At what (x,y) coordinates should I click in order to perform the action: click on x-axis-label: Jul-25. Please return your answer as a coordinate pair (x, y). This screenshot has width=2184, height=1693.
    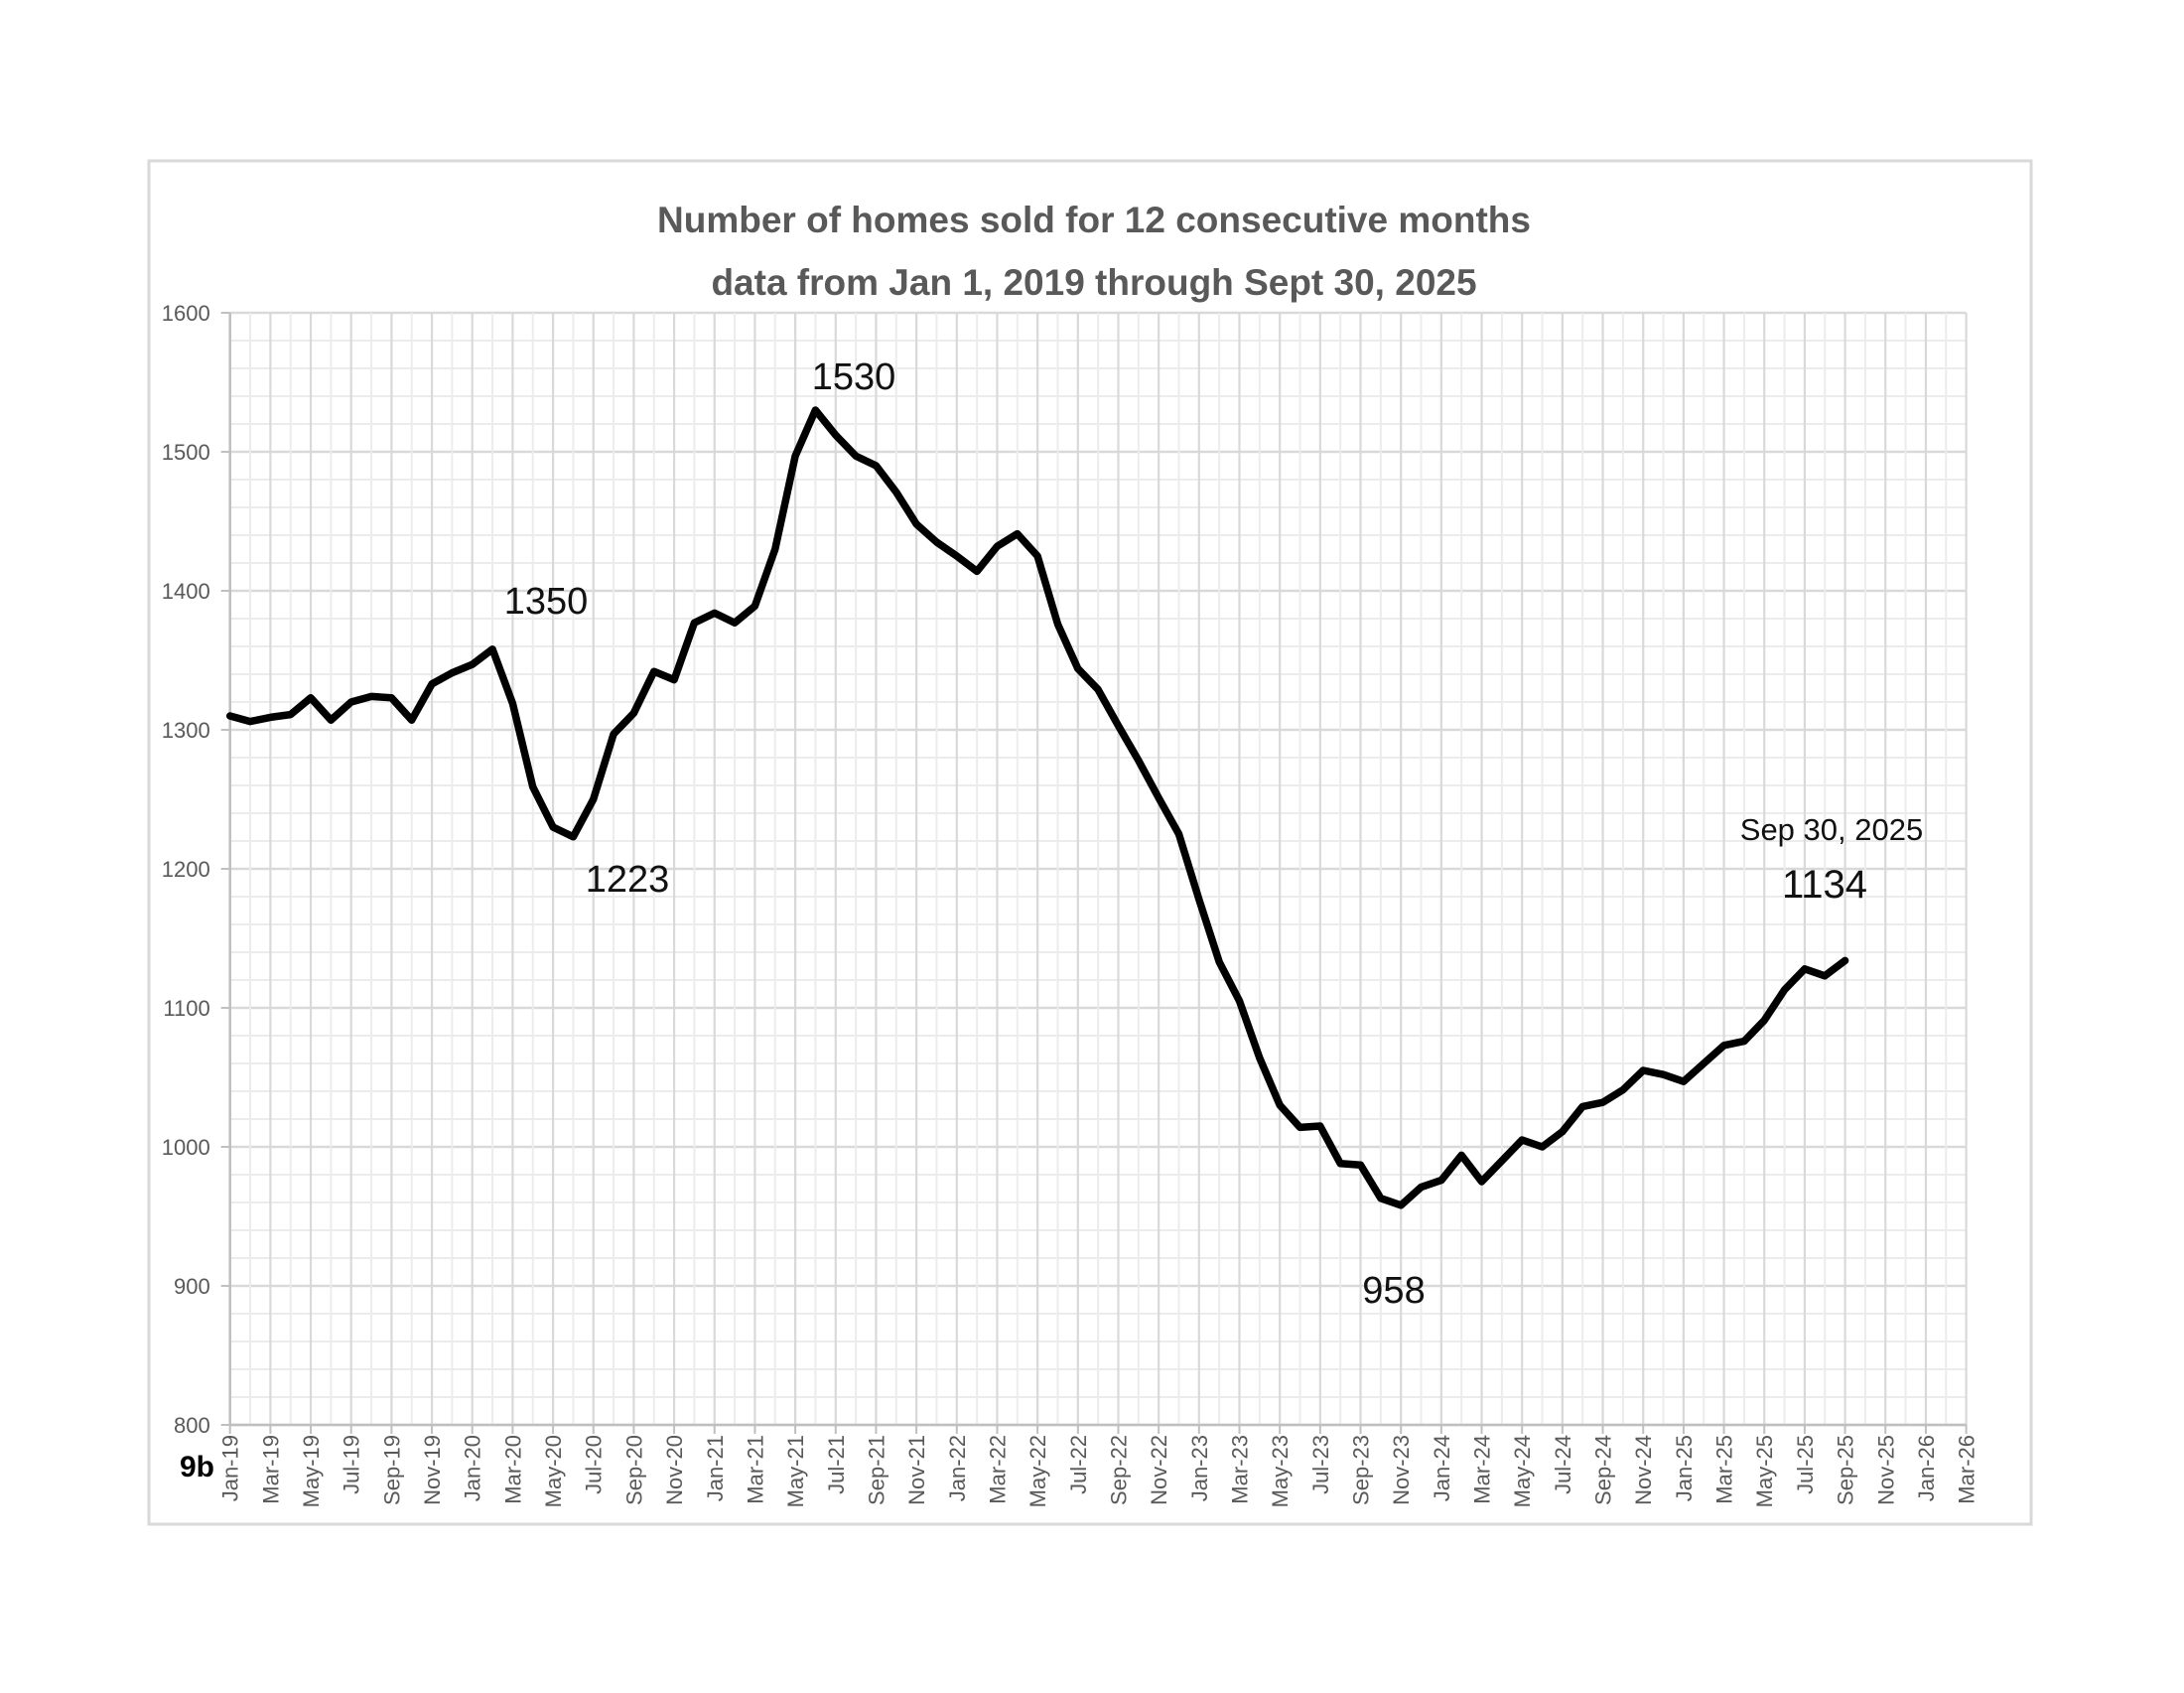
    Looking at the image, I should click on (1805, 1464).